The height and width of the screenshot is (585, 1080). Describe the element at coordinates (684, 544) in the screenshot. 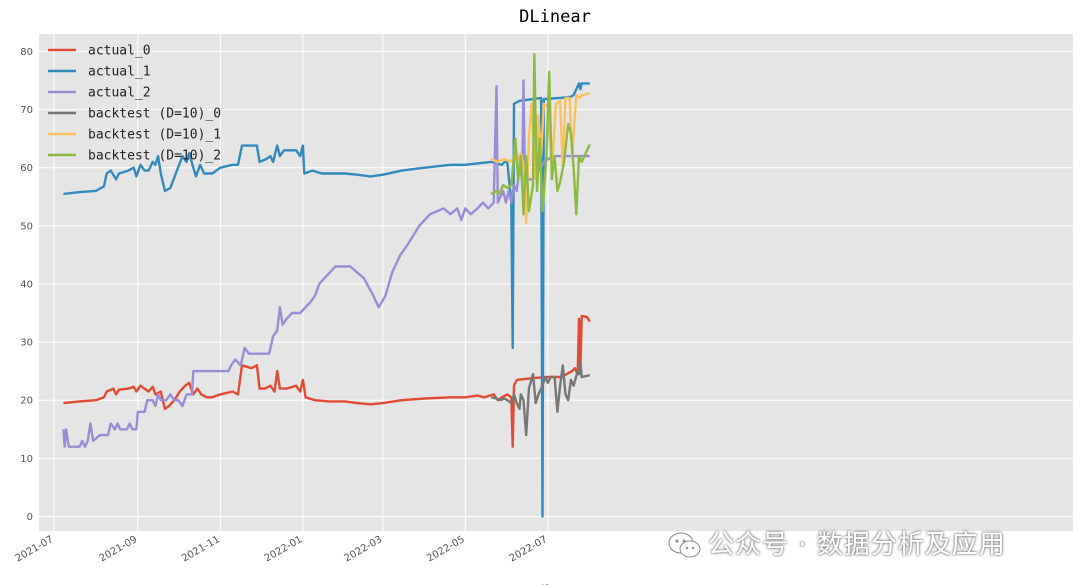

I see `wechat-icon` at that location.